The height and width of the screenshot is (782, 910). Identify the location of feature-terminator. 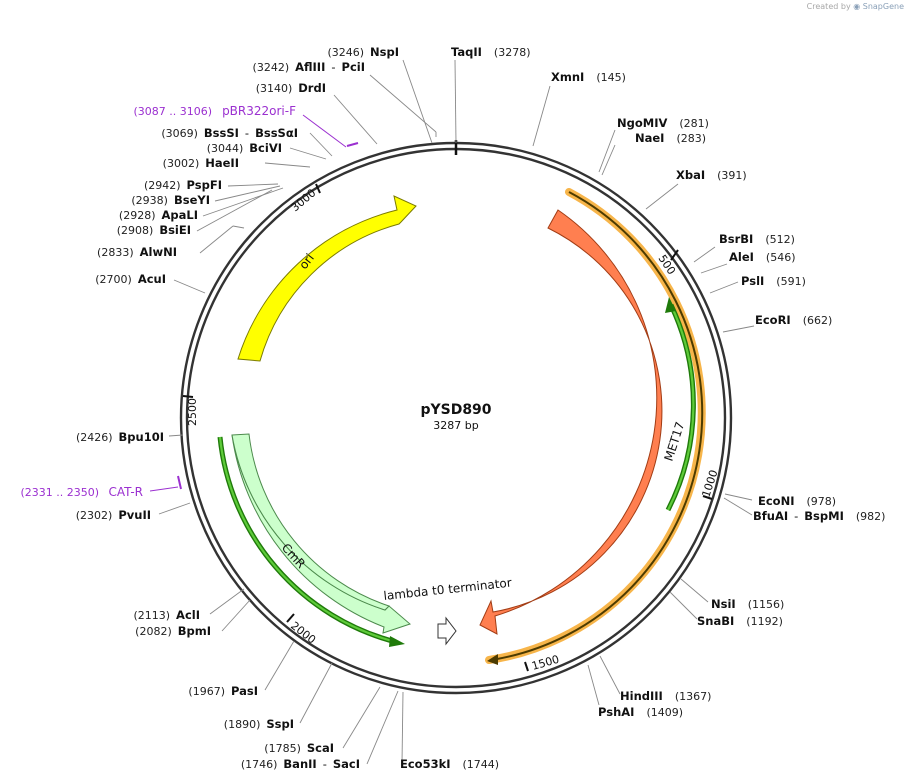
(447, 631).